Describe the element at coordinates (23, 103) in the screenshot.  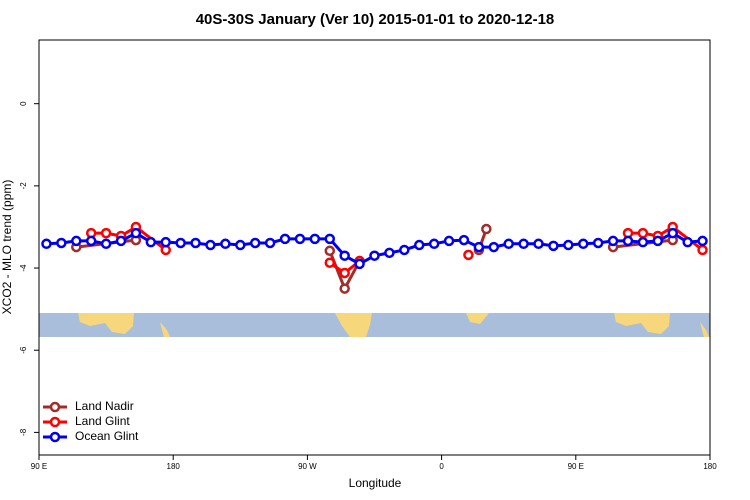
I see `y-tick-label: 0` at that location.